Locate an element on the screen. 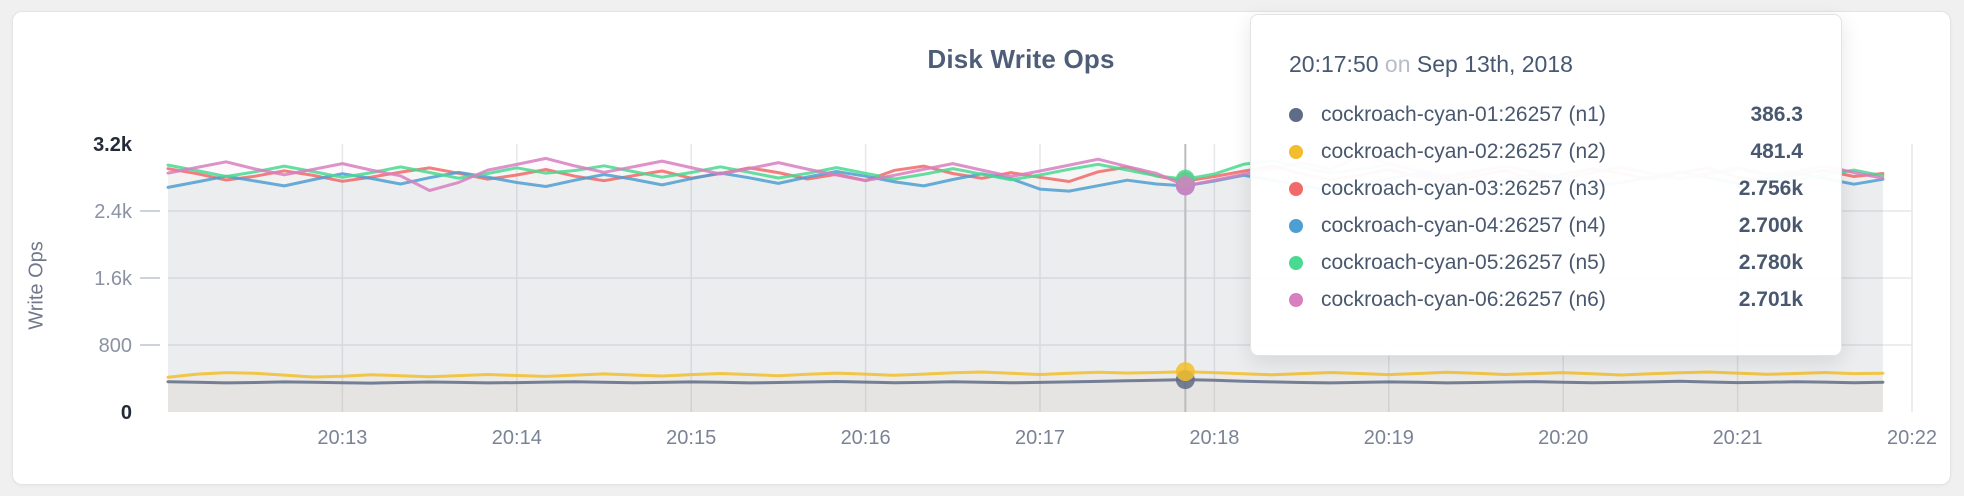 The width and height of the screenshot is (1964, 496). tooltip-date: Sep 13th, 2018 is located at coordinates (1494, 64).